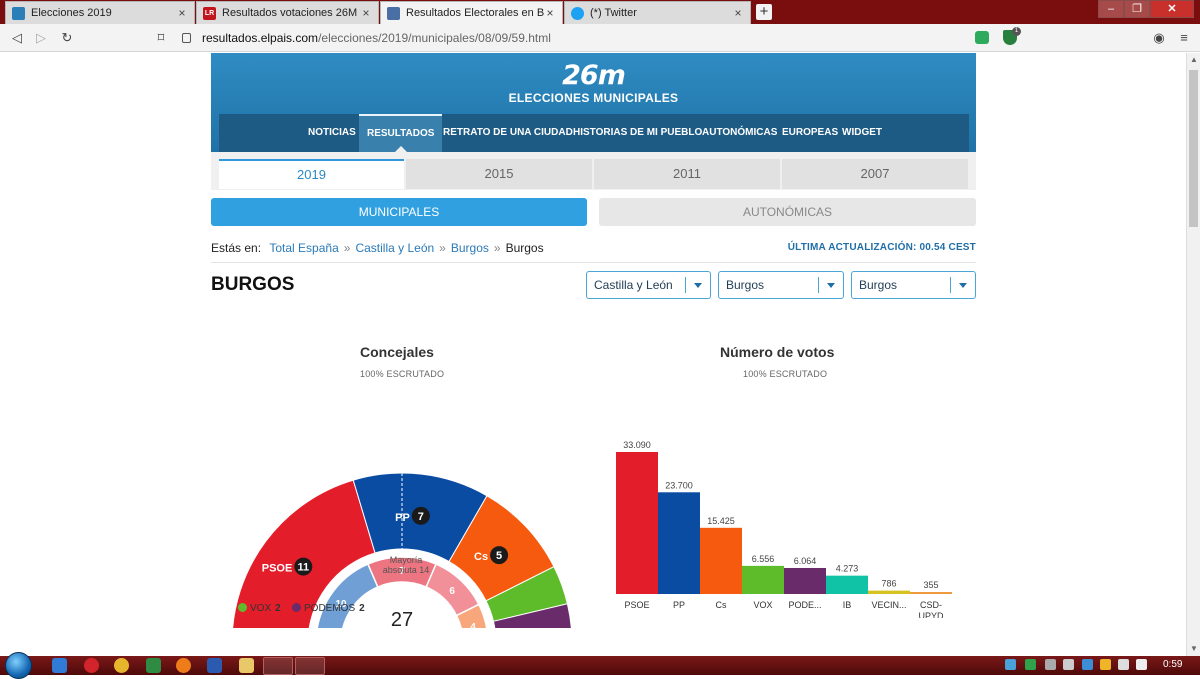  Describe the element at coordinates (740, 132) in the screenshot. I see `nav-autonomicas: AUTONÓMICAS` at that location.